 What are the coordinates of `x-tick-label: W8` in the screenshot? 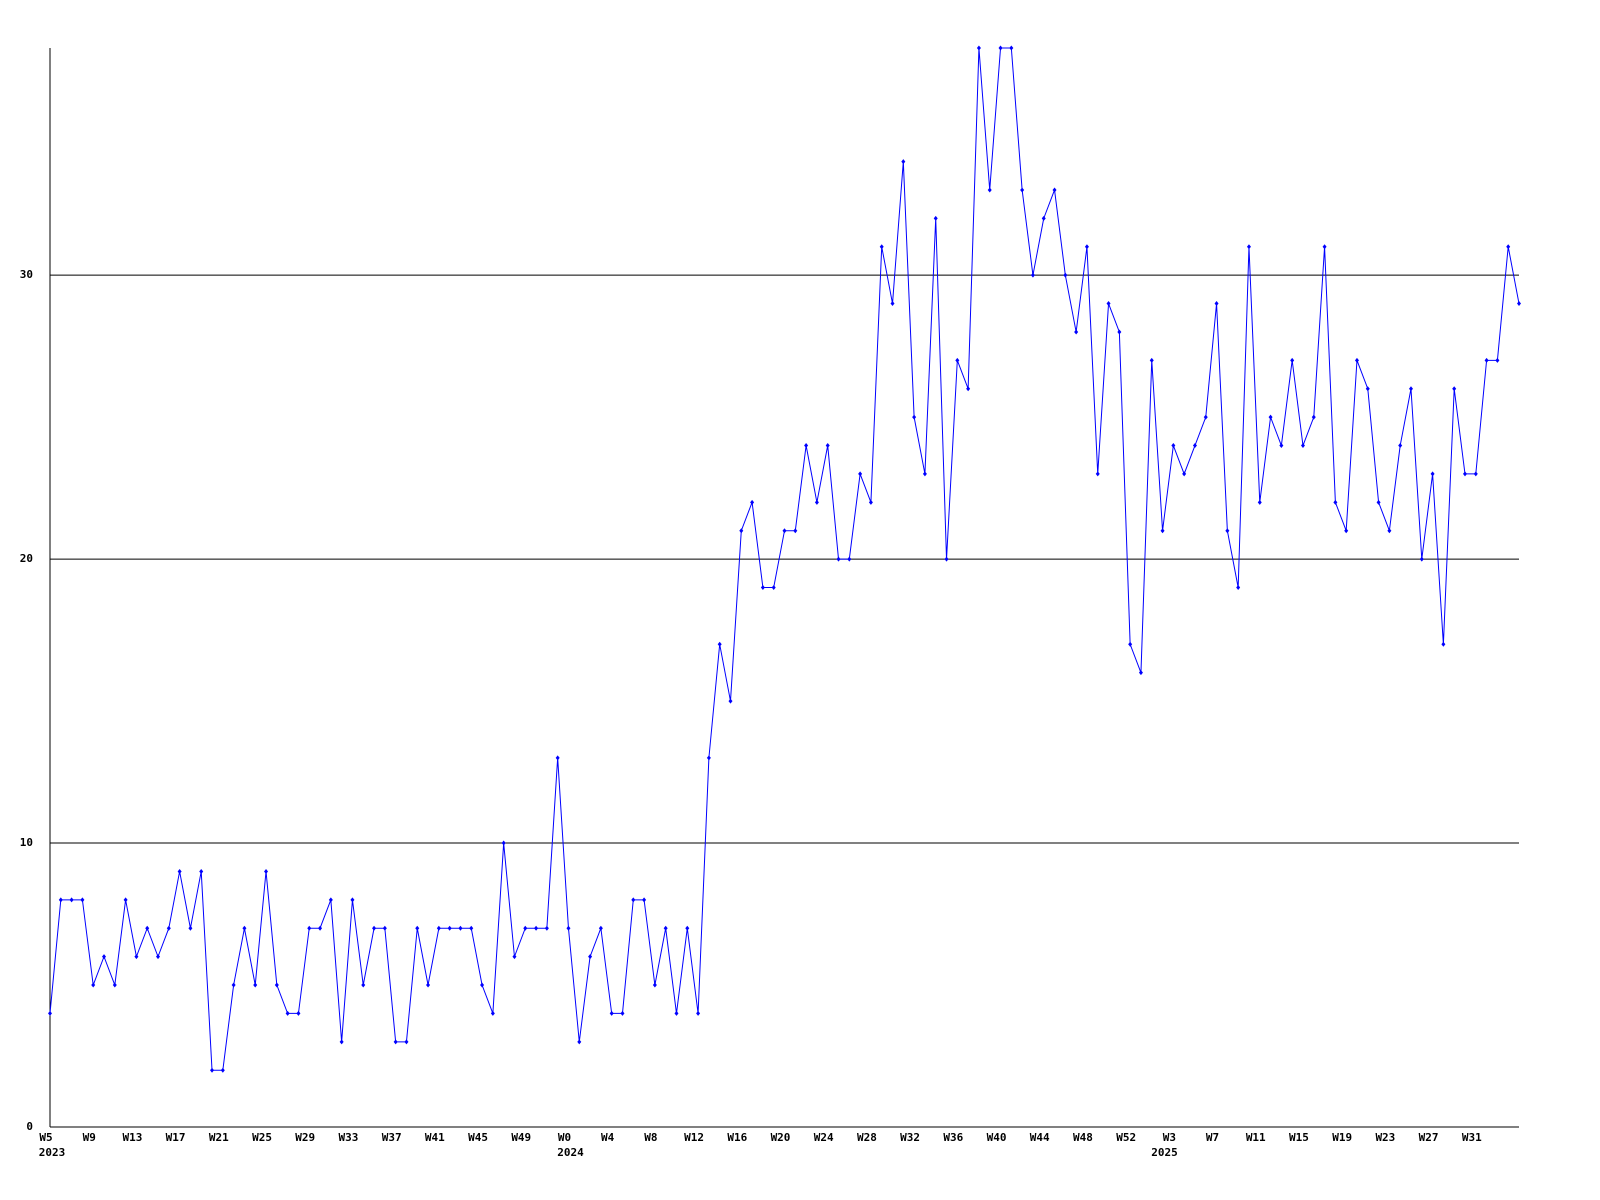 It's located at (650, 1137).